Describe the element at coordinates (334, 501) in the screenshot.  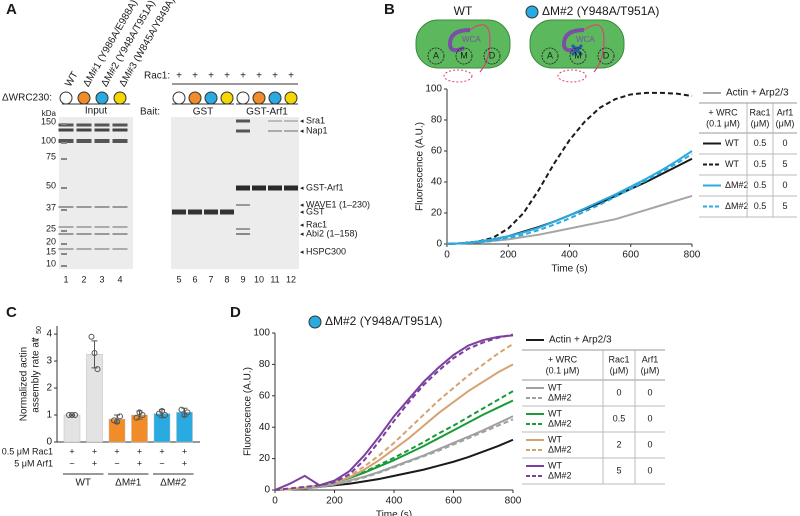
I see `x-tick-label: 200` at that location.